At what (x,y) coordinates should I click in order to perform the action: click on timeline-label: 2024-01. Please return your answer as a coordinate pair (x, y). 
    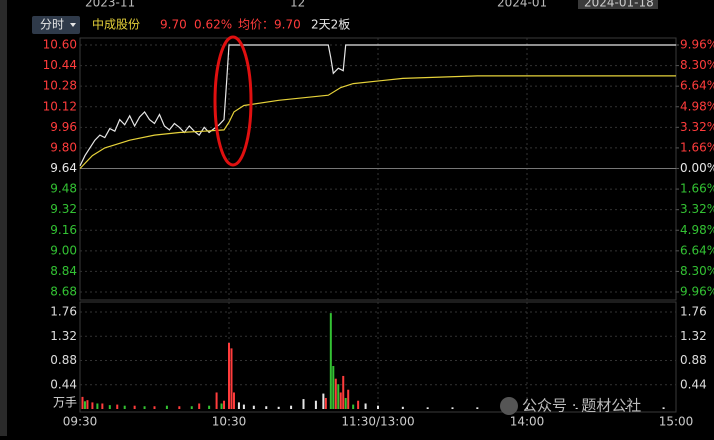
    Looking at the image, I should click on (522, 5).